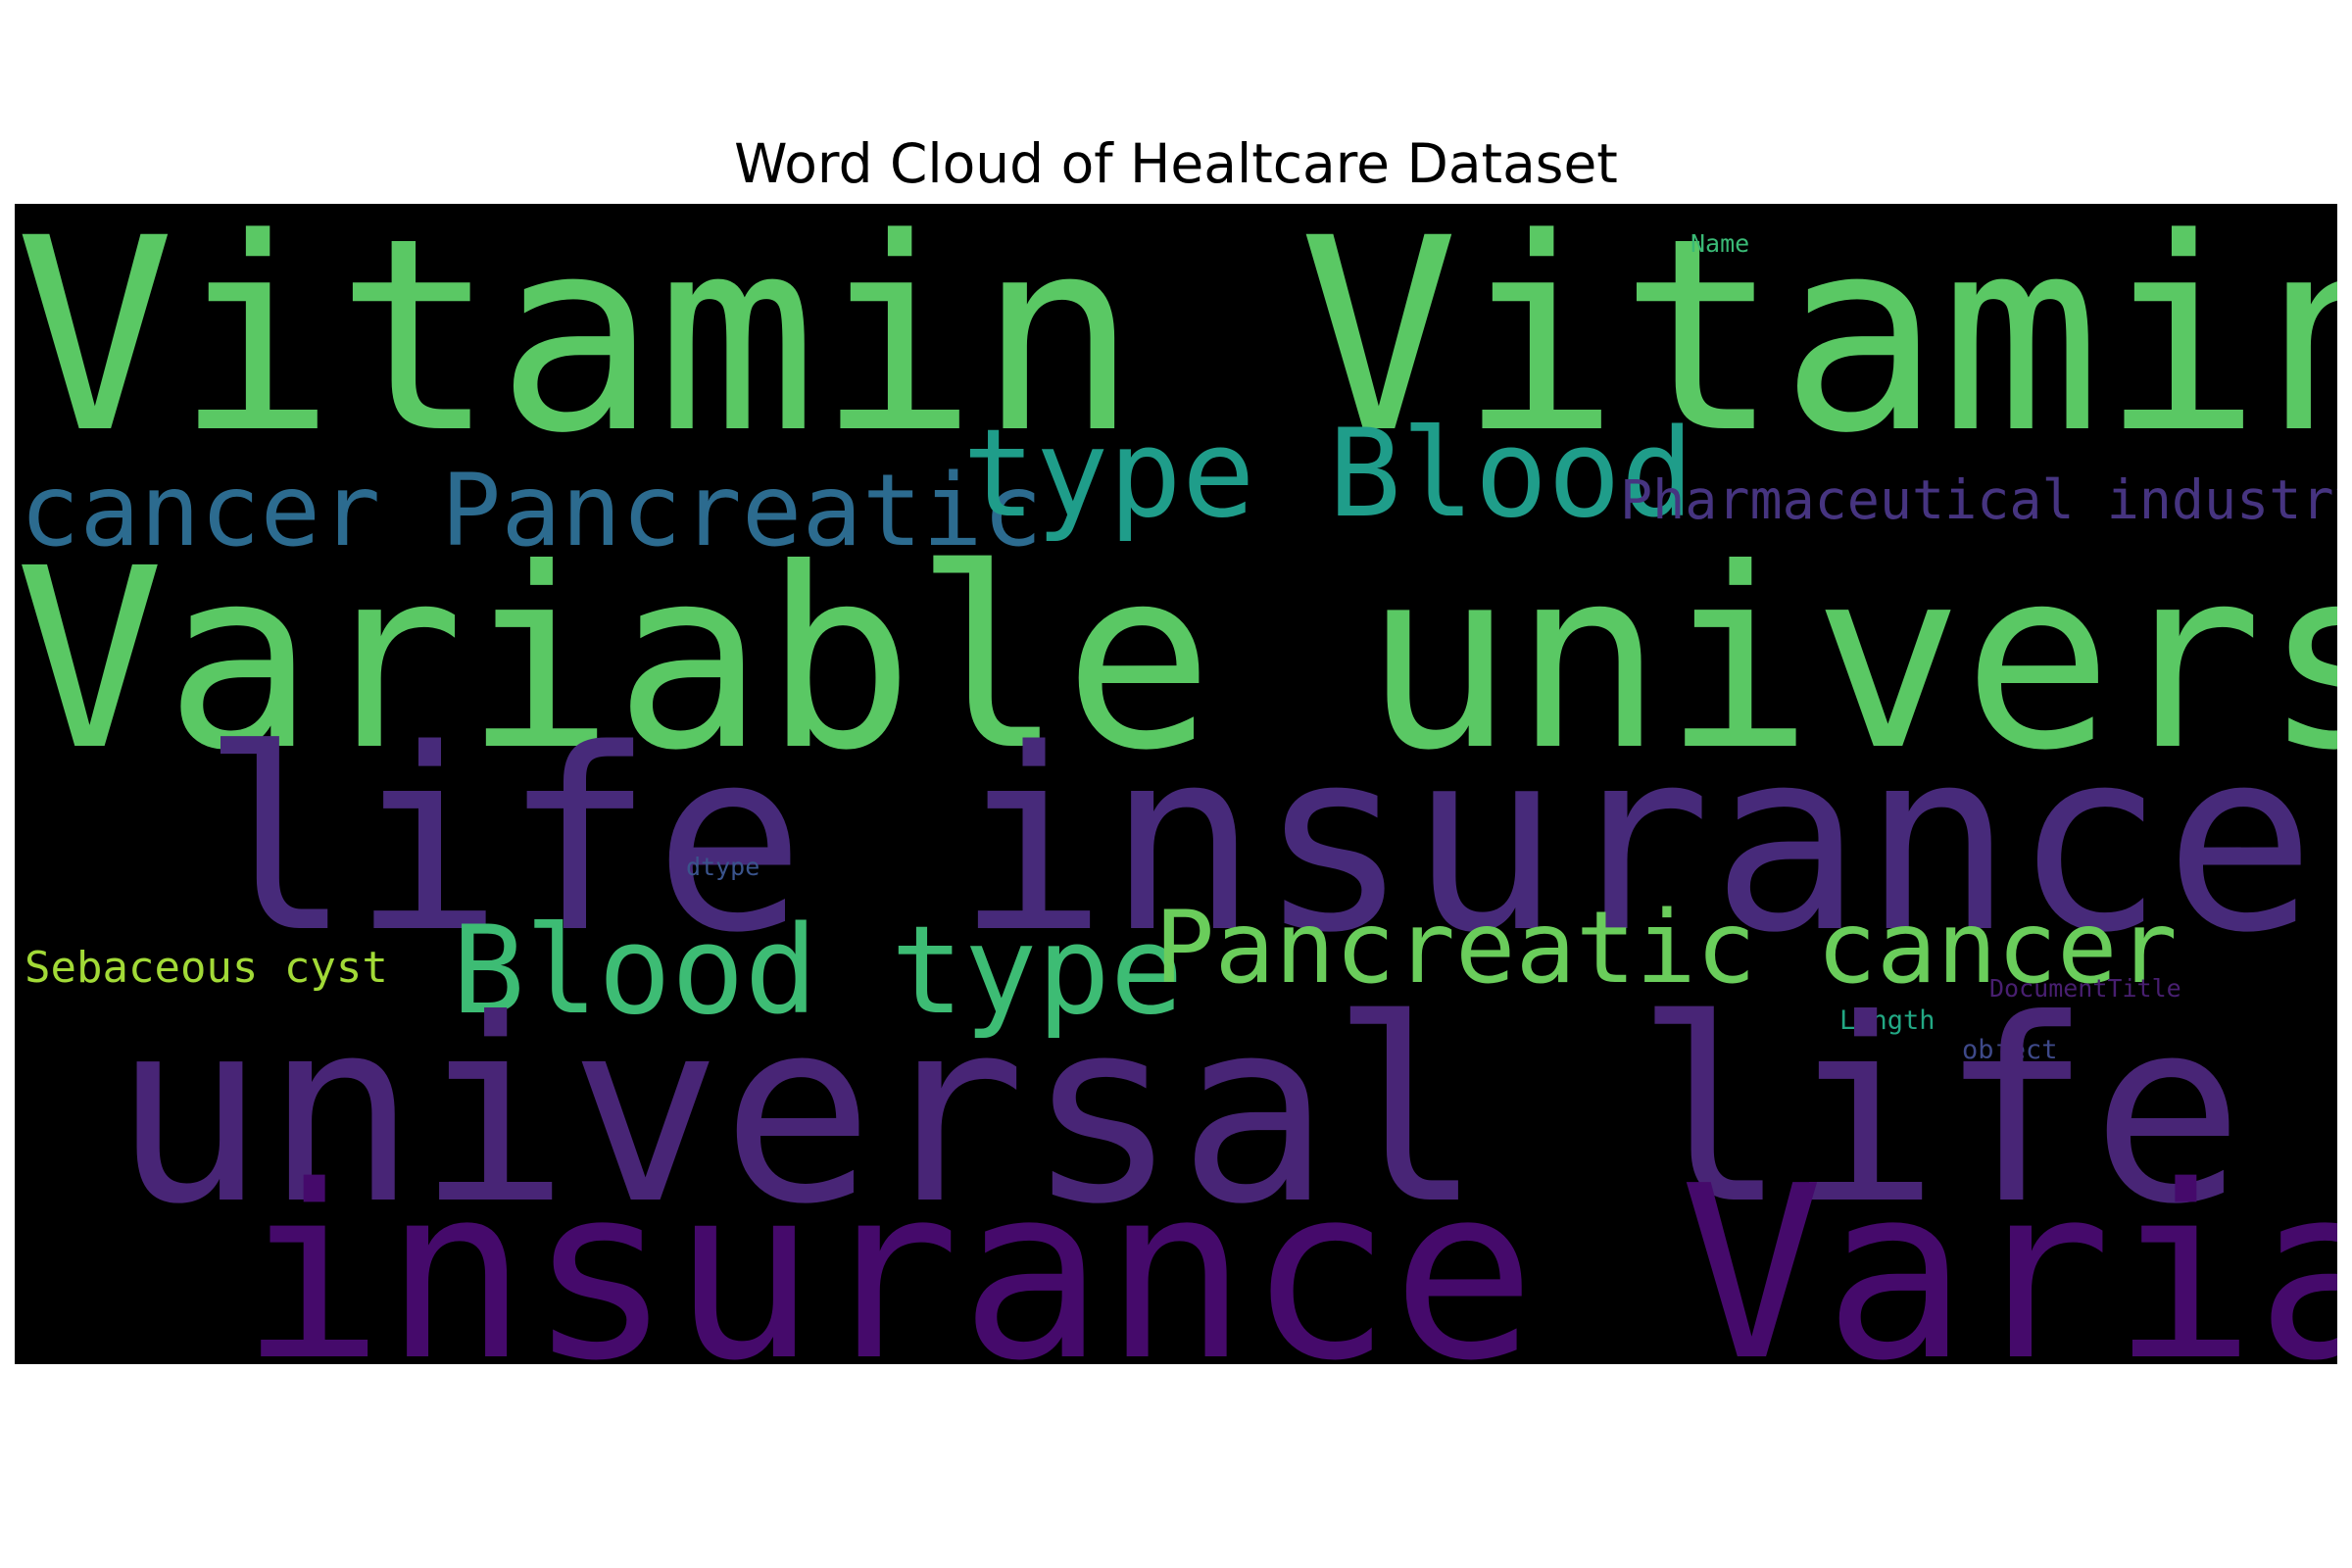 The height and width of the screenshot is (1568, 2352). What do you see at coordinates (1720, 243) in the screenshot?
I see `word-name: Name` at bounding box center [1720, 243].